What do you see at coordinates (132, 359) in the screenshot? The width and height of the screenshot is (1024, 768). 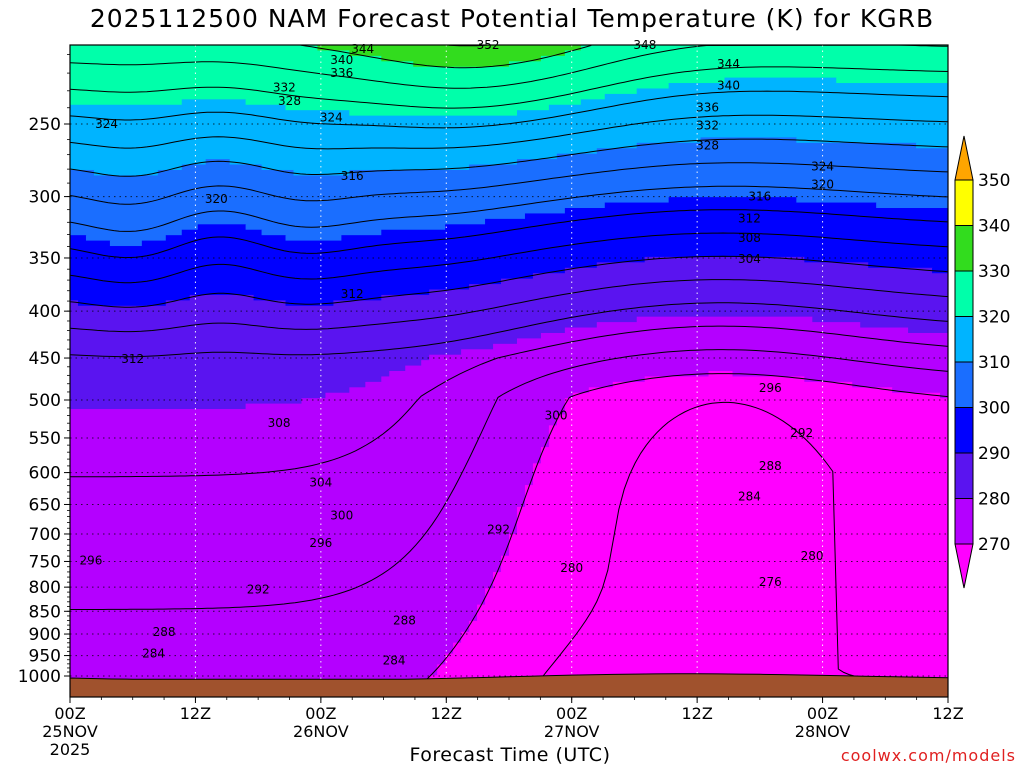 I see `contour-label: 312` at bounding box center [132, 359].